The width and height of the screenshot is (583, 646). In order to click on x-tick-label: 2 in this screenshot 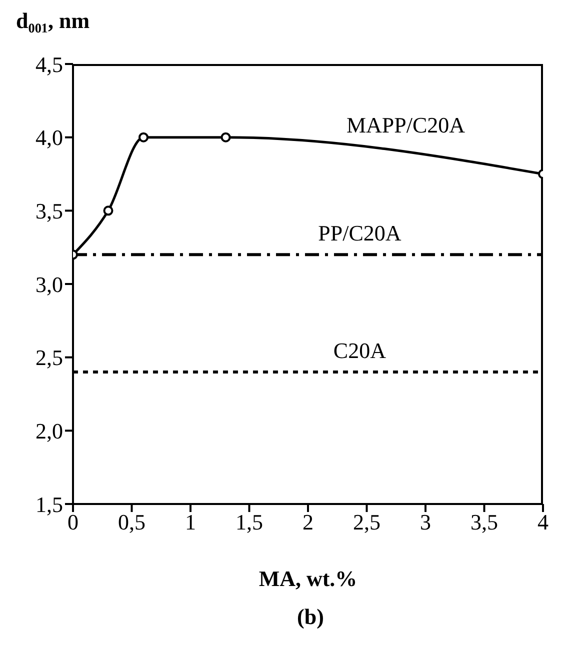, I will do `click(308, 522)`.